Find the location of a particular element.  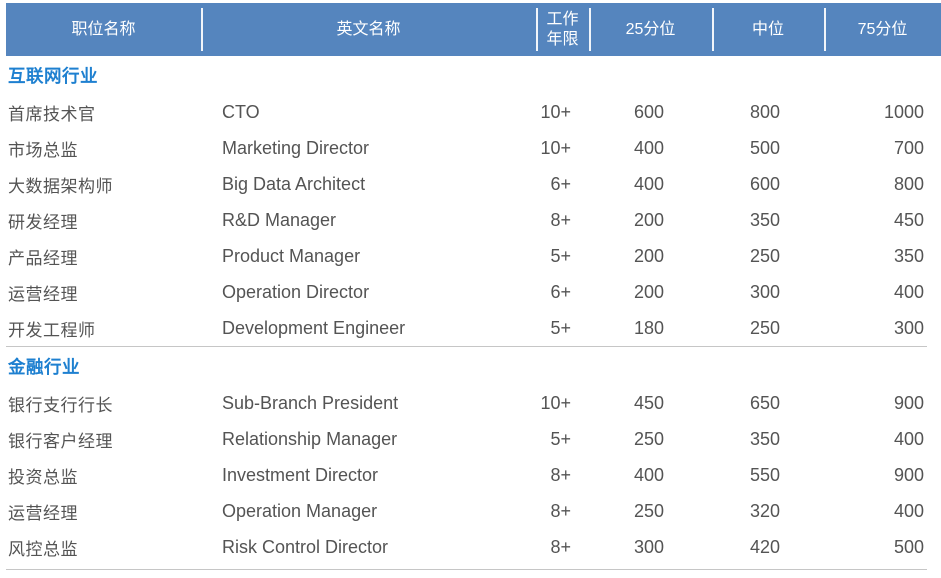

position-name: 银行客户经理 is located at coordinates (60, 441).